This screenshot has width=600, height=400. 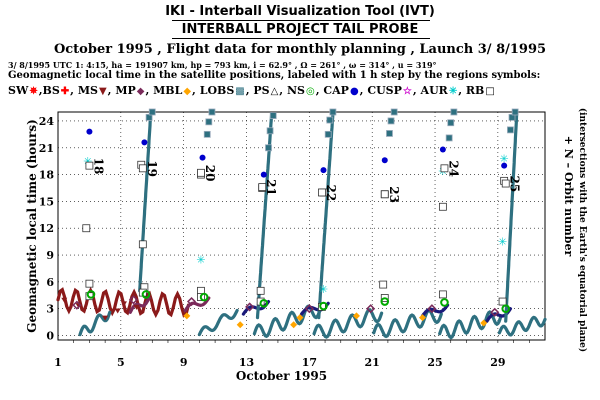 I want to click on legend-label: , CUSP, so click(x=380, y=90).